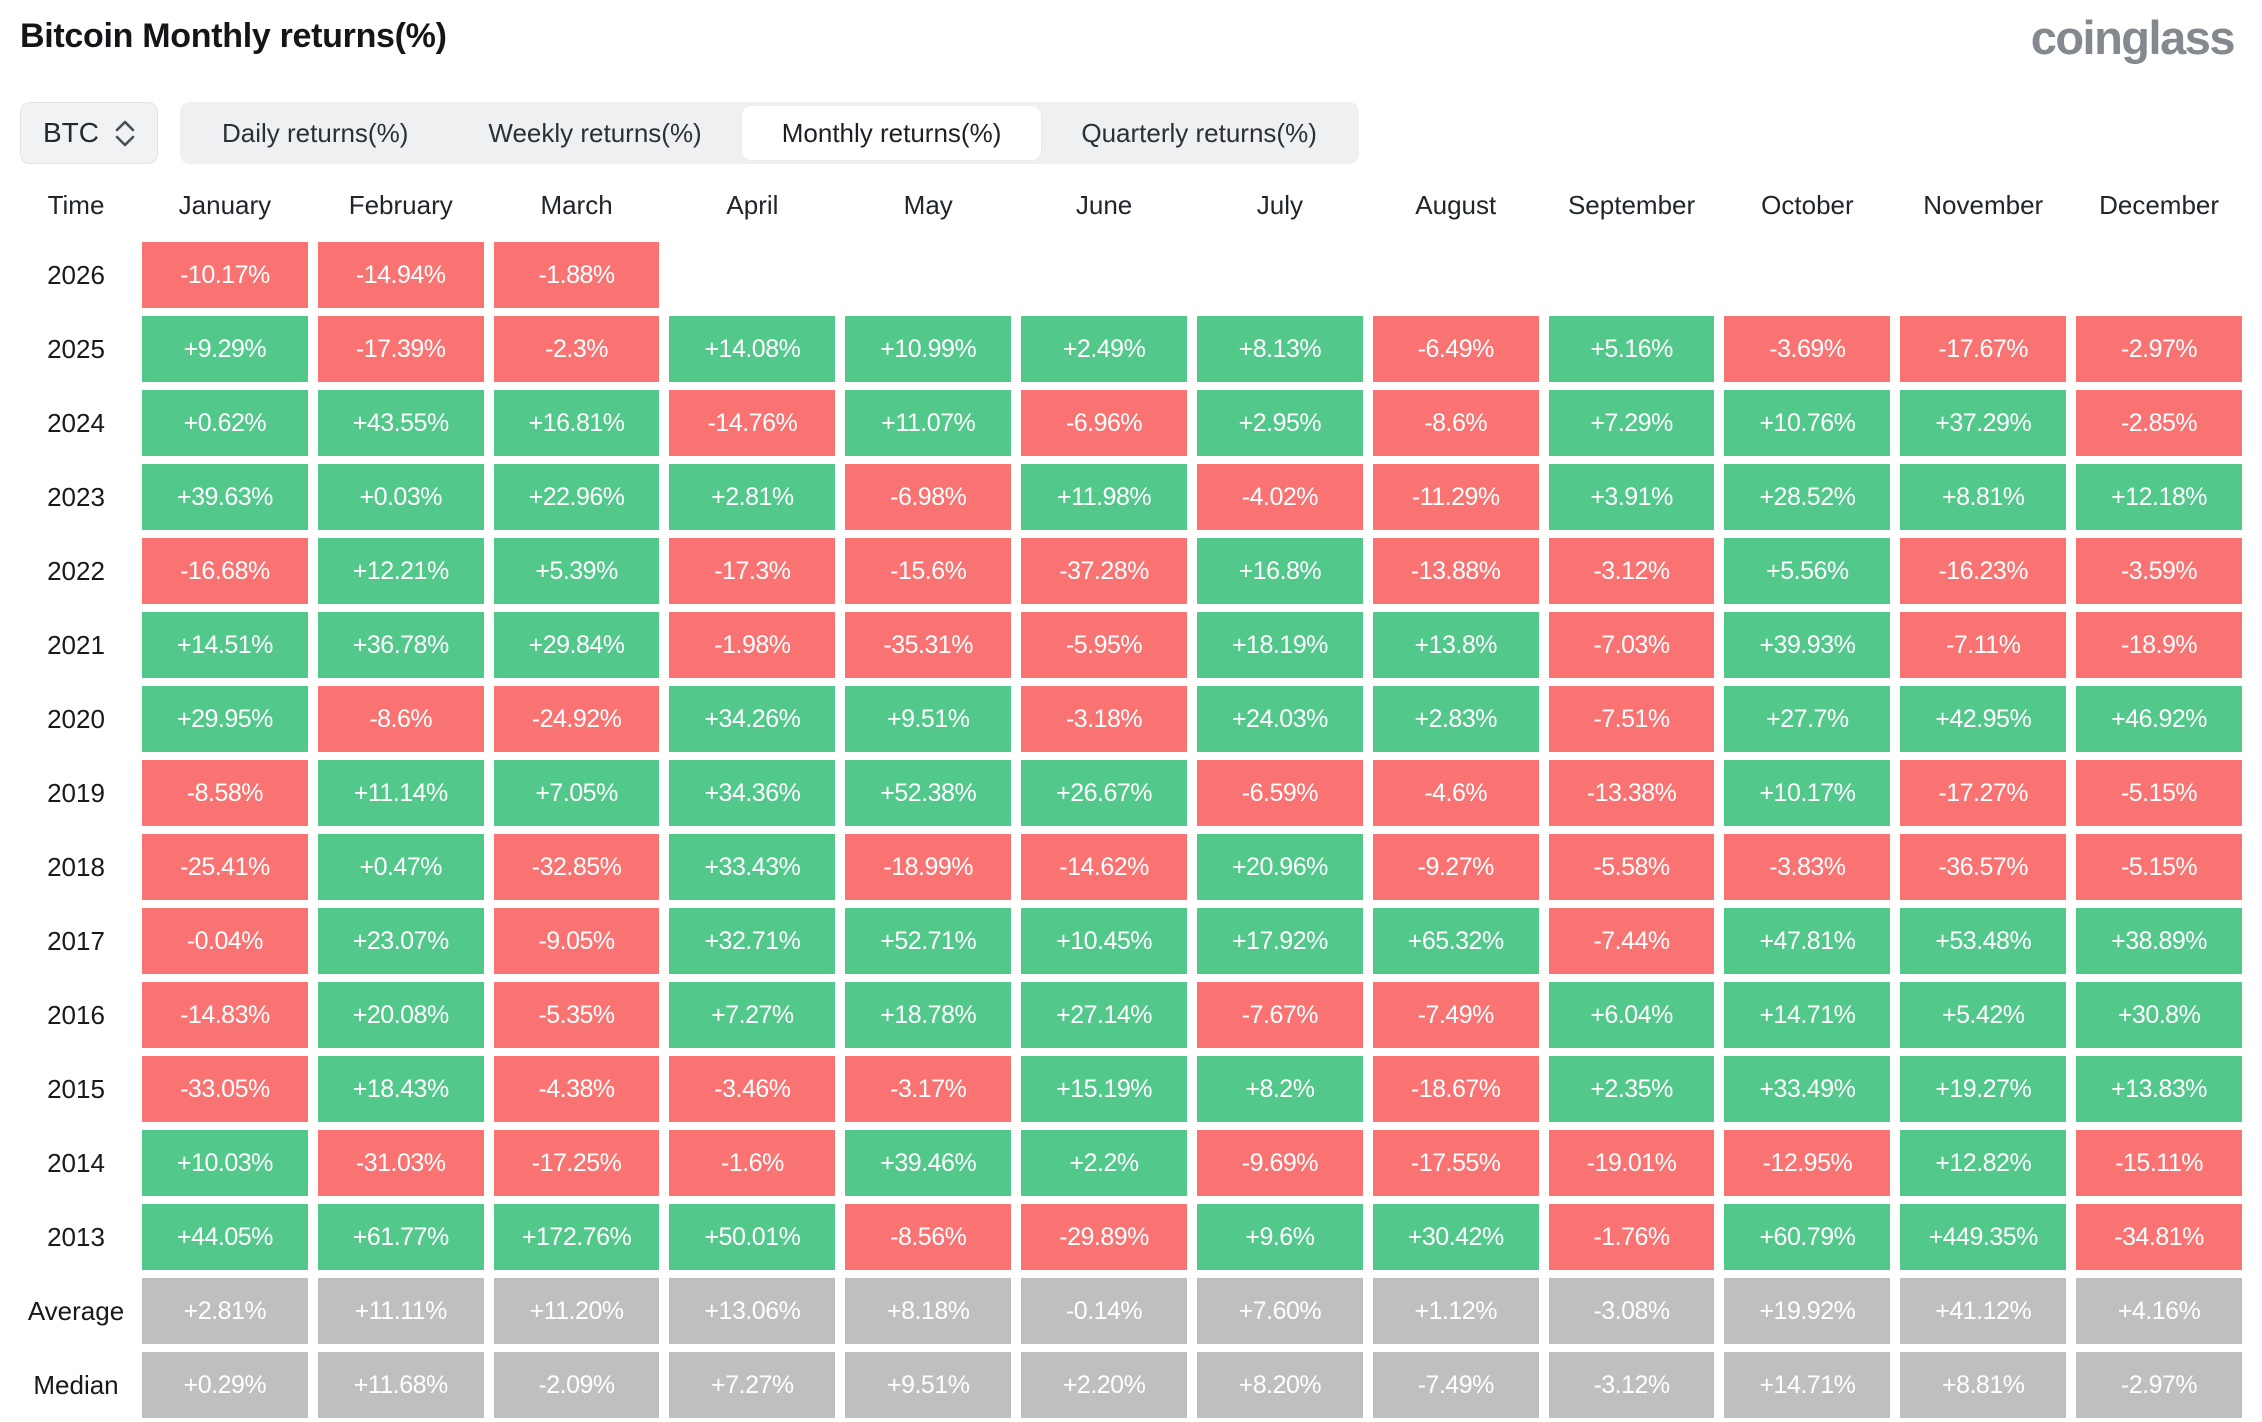 The height and width of the screenshot is (1422, 2262). I want to click on return-cell: +2.83%, so click(1455, 719).